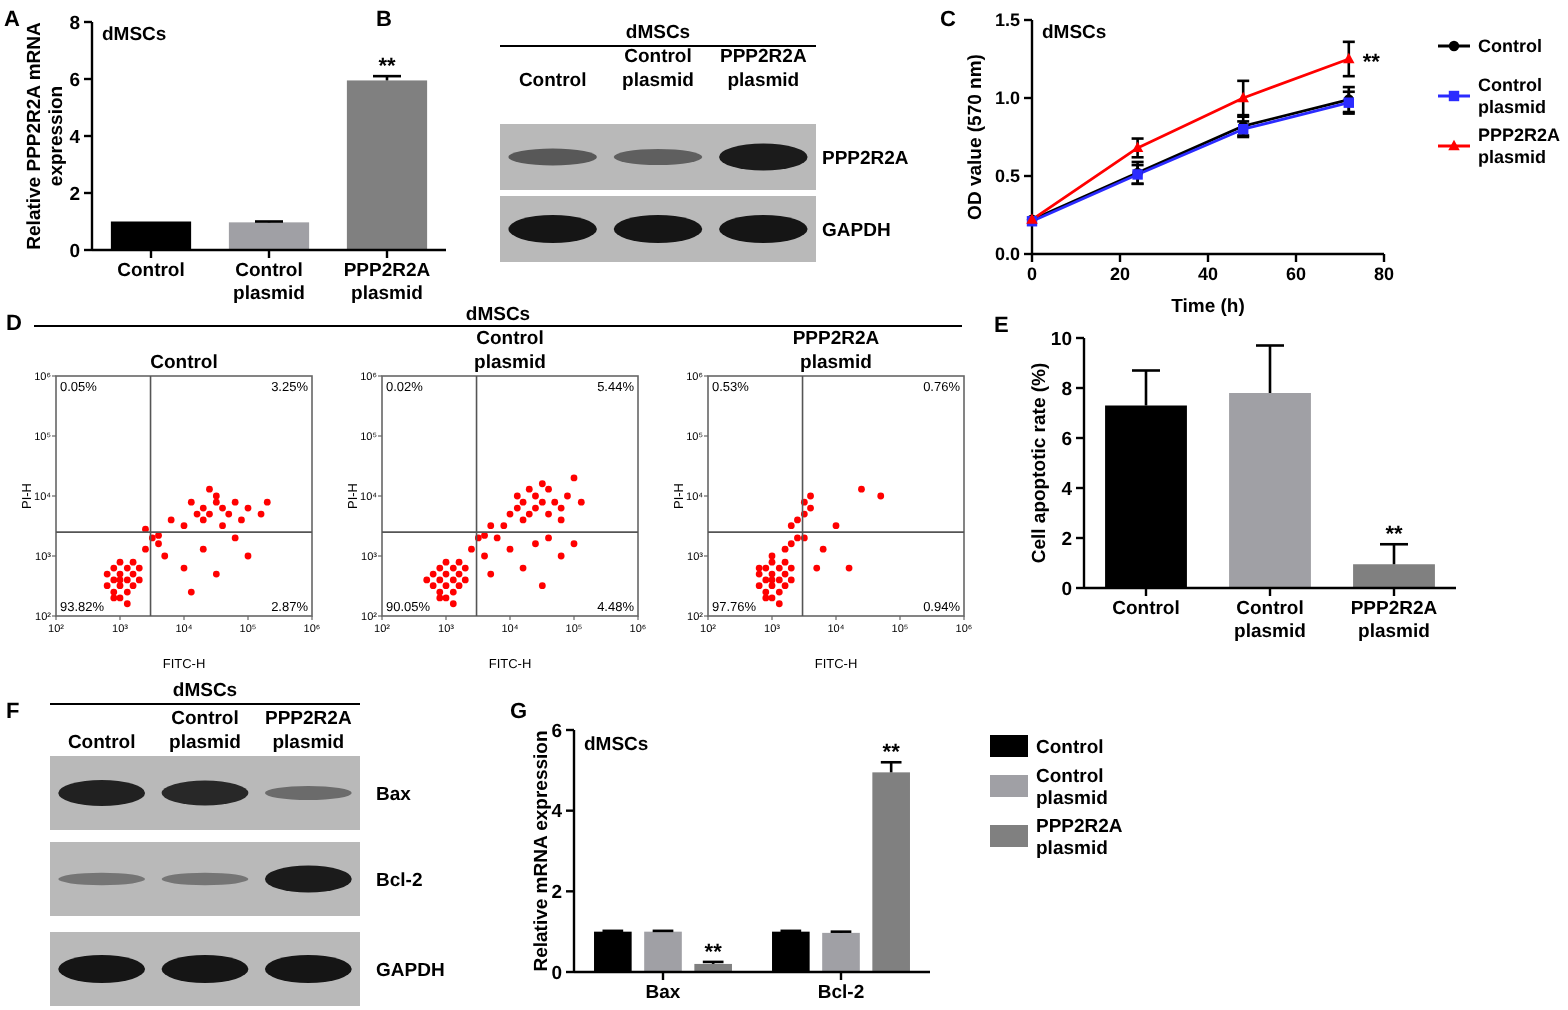 This screenshot has width=1568, height=1010. I want to click on text: A, so click(12, 20).